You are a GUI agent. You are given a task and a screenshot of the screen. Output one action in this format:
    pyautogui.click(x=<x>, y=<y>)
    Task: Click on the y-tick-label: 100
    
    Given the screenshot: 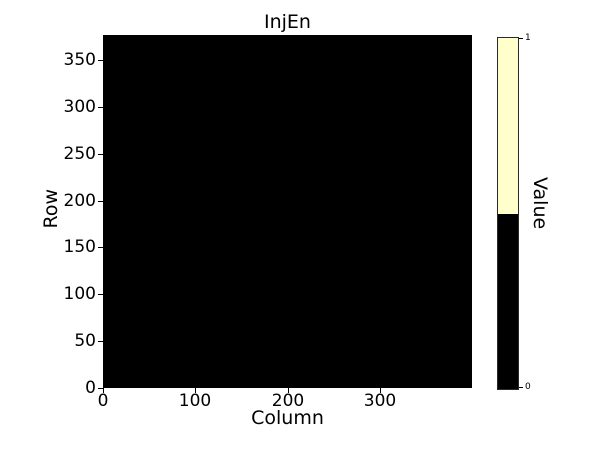 What is the action you would take?
    pyautogui.click(x=79, y=294)
    